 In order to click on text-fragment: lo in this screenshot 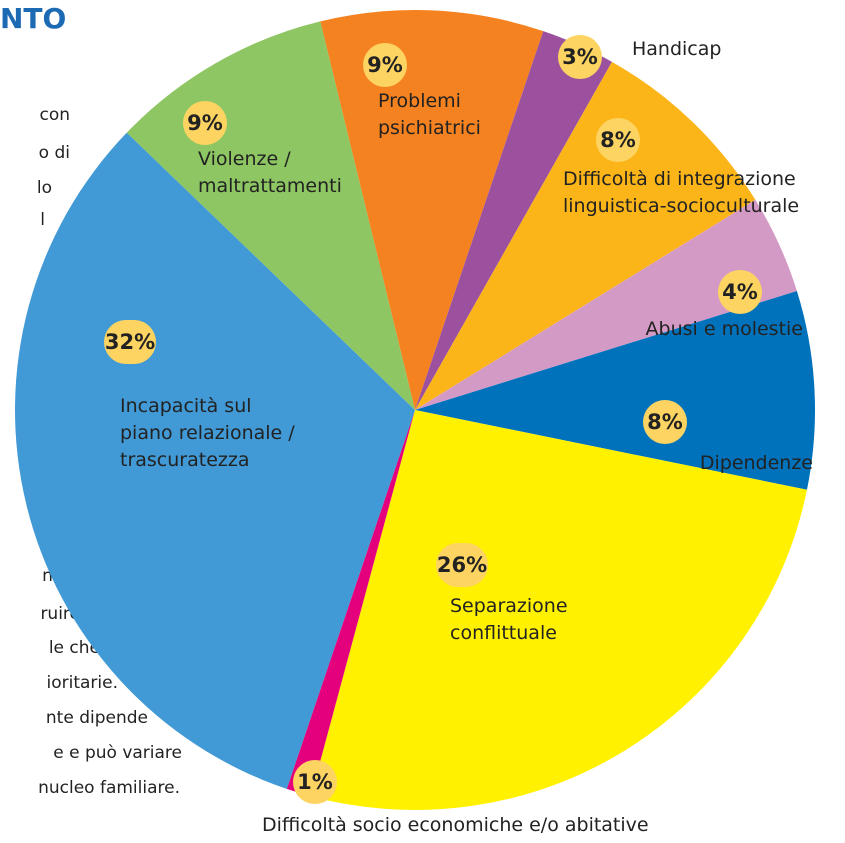, I will do `click(44, 188)`.